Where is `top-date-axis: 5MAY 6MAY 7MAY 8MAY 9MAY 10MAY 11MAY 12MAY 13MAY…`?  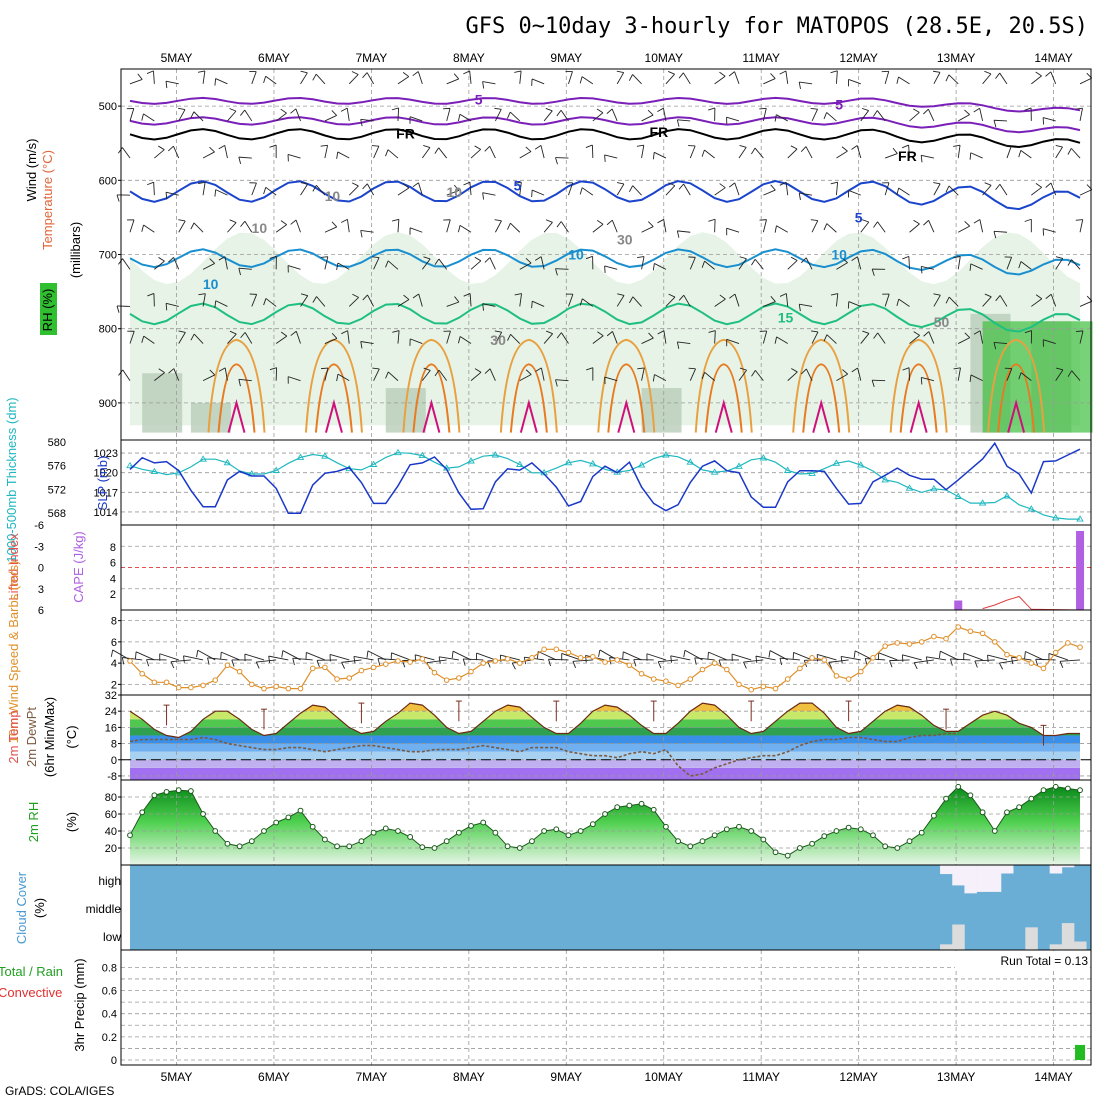 top-date-axis: 5MAY 6MAY 7MAY 8MAY 9MAY 10MAY 11MAY 12MAY 13MAY… is located at coordinates (617, 58).